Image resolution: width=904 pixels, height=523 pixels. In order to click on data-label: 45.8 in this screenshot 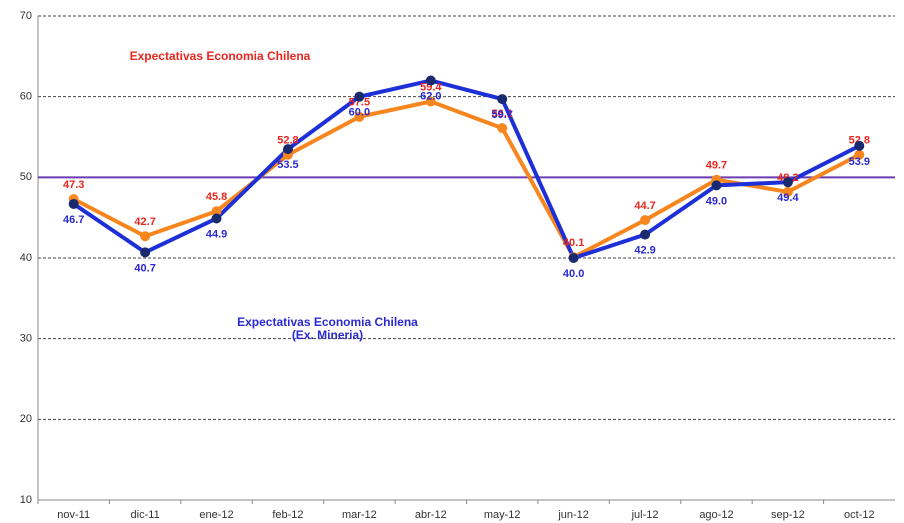, I will do `click(216, 197)`.